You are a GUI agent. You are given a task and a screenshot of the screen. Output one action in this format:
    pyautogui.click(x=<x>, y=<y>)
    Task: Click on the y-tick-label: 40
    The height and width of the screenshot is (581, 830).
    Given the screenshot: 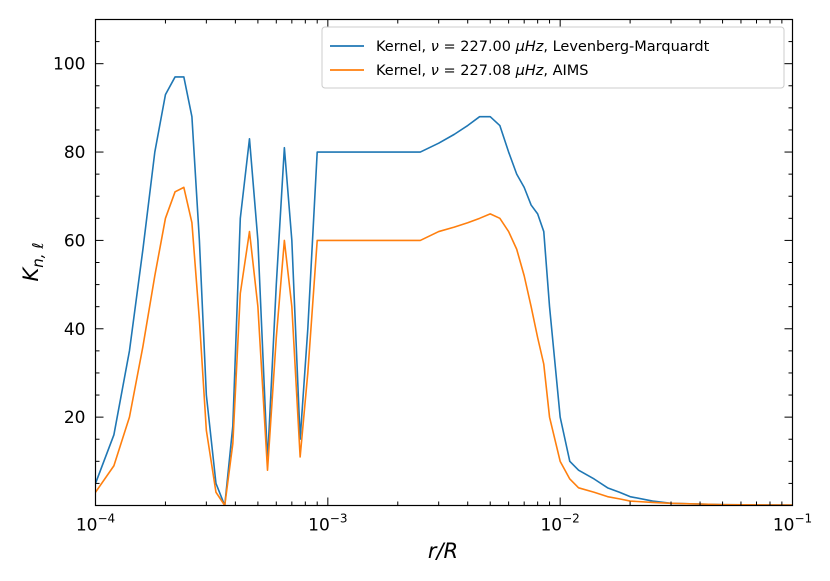 What is the action you would take?
    pyautogui.click(x=75, y=330)
    